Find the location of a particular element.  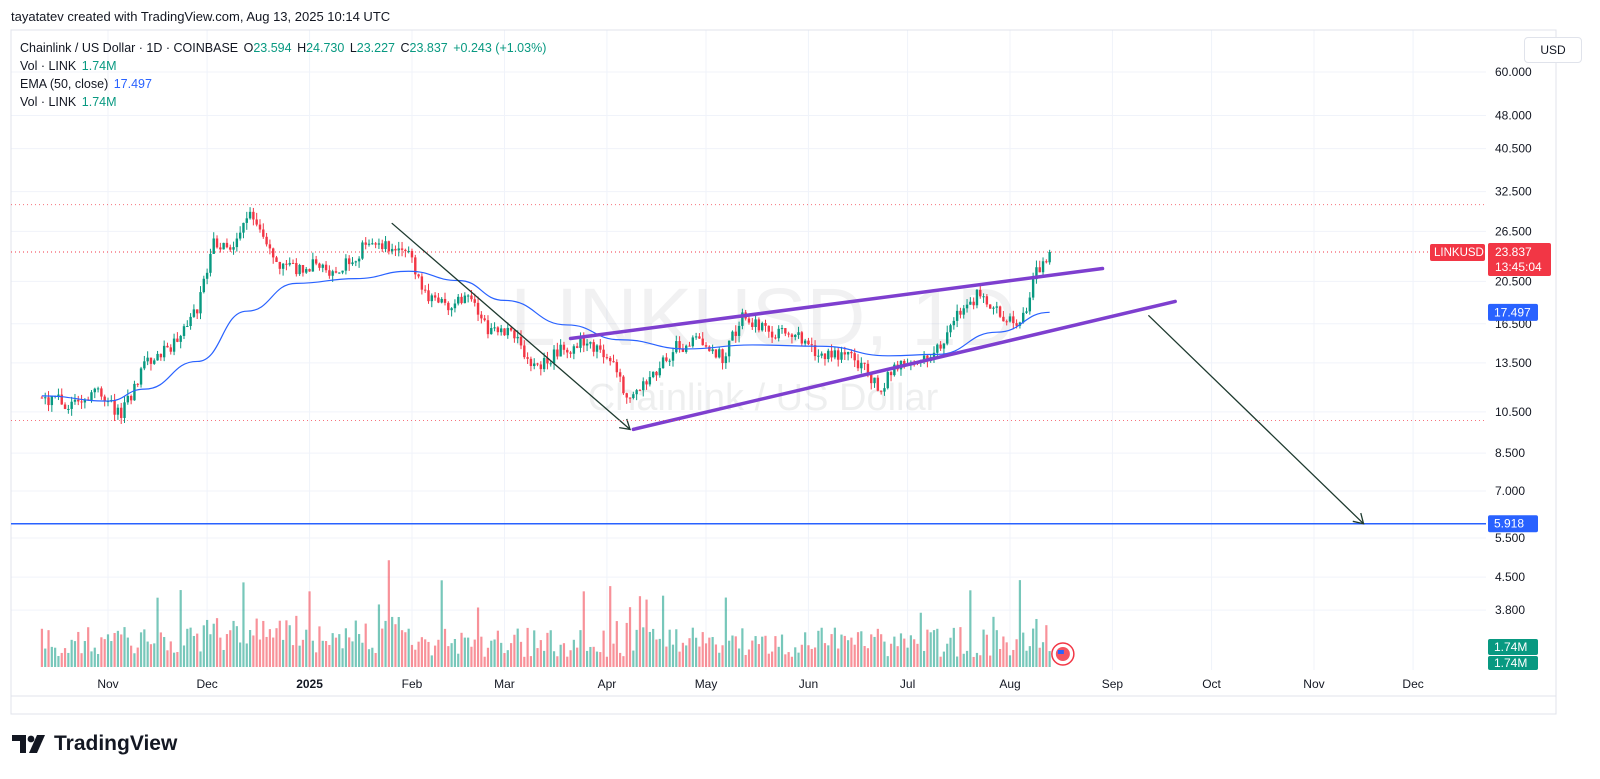

ticker-tag-bg is located at coordinates (1457, 253).